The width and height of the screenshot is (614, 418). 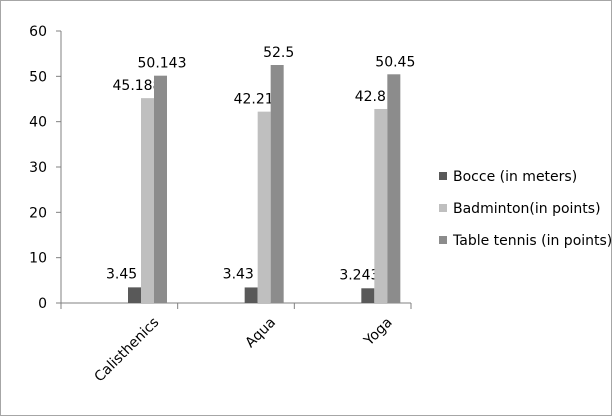 What do you see at coordinates (38, 168) in the screenshot?
I see `y-tick-label: 30` at bounding box center [38, 168].